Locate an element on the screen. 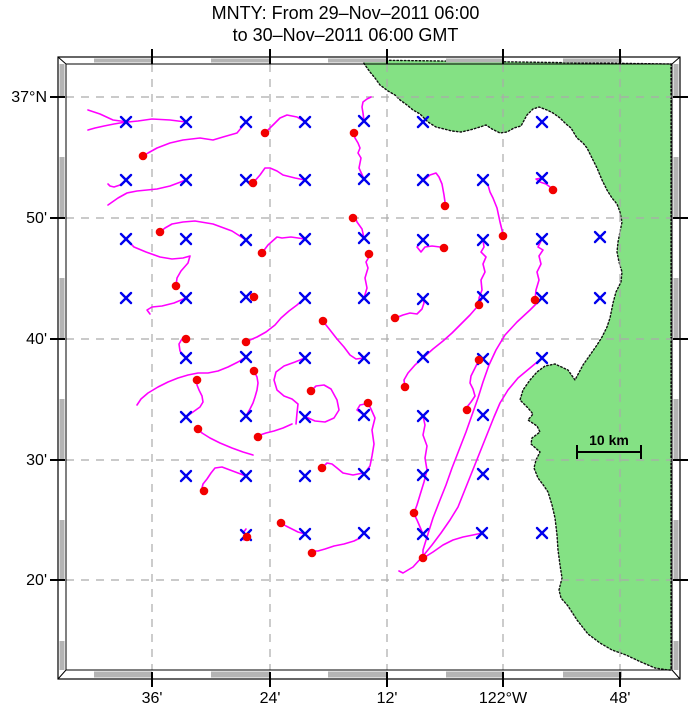 The height and width of the screenshot is (710, 691). scale-bar-label: 10 km is located at coordinates (609, 440).